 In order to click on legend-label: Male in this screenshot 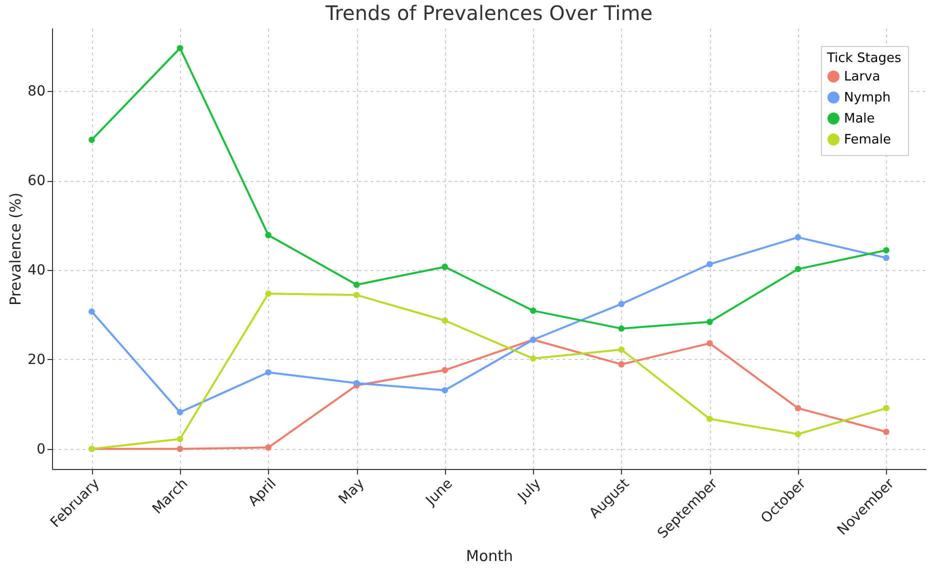, I will do `click(859, 119)`.